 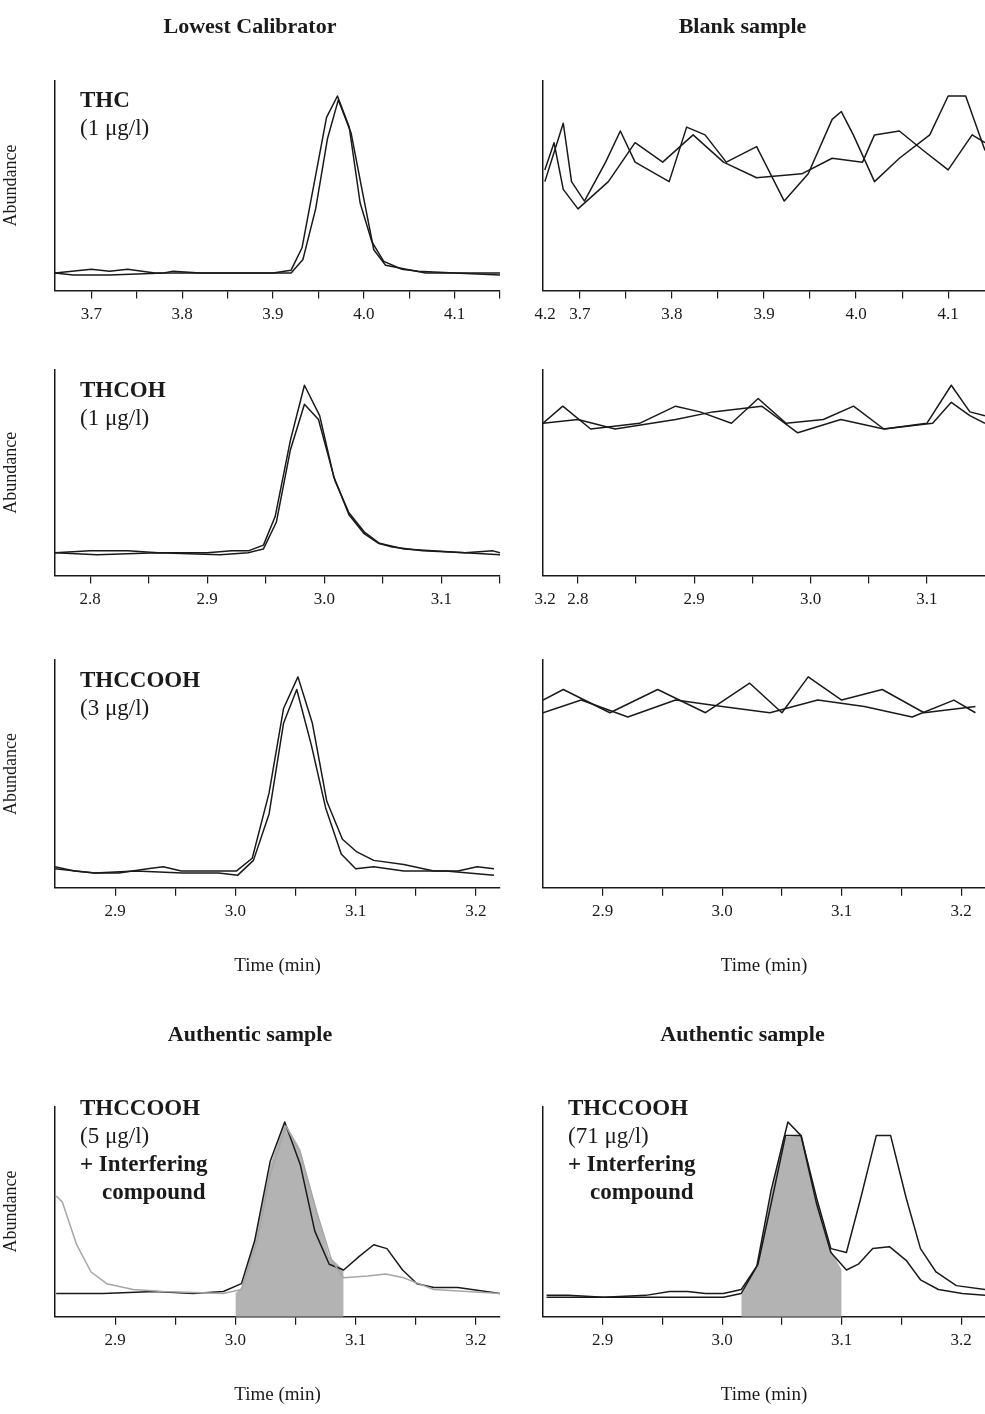 I want to click on chart-title: Blank sample, so click(x=742, y=25).